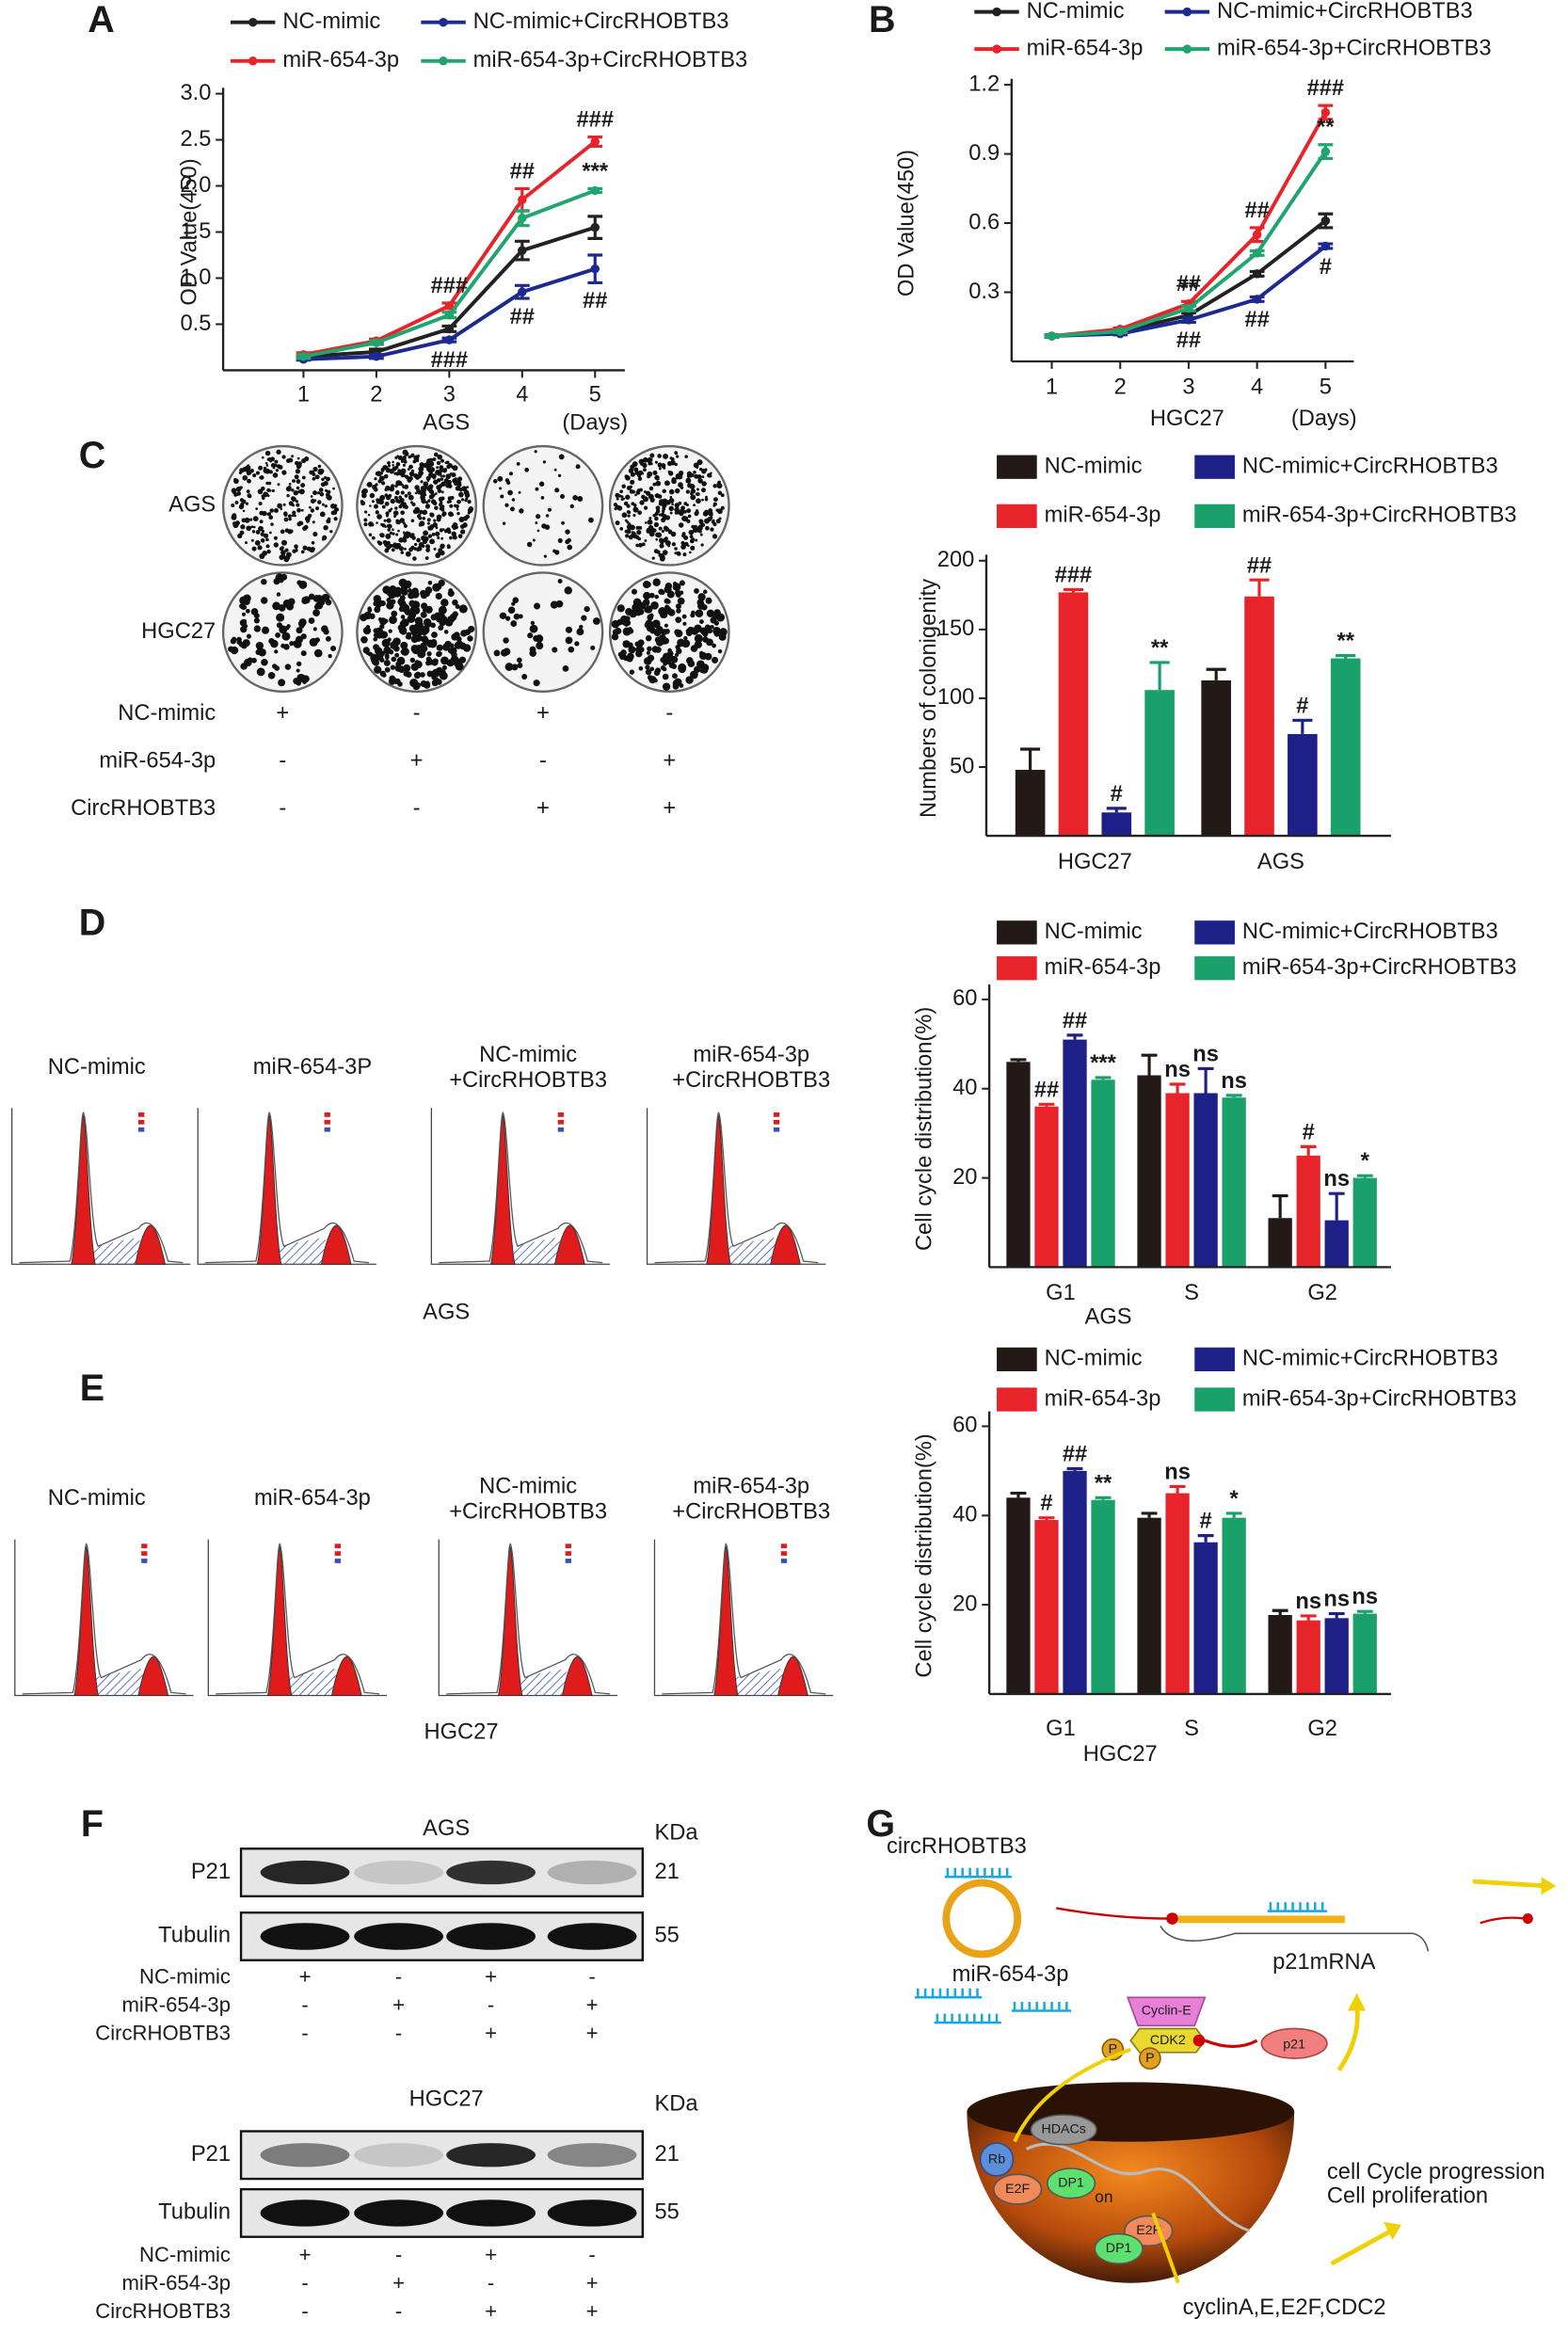  Describe the element at coordinates (1168, 2041) in the screenshot. I see `cdk2` at that location.